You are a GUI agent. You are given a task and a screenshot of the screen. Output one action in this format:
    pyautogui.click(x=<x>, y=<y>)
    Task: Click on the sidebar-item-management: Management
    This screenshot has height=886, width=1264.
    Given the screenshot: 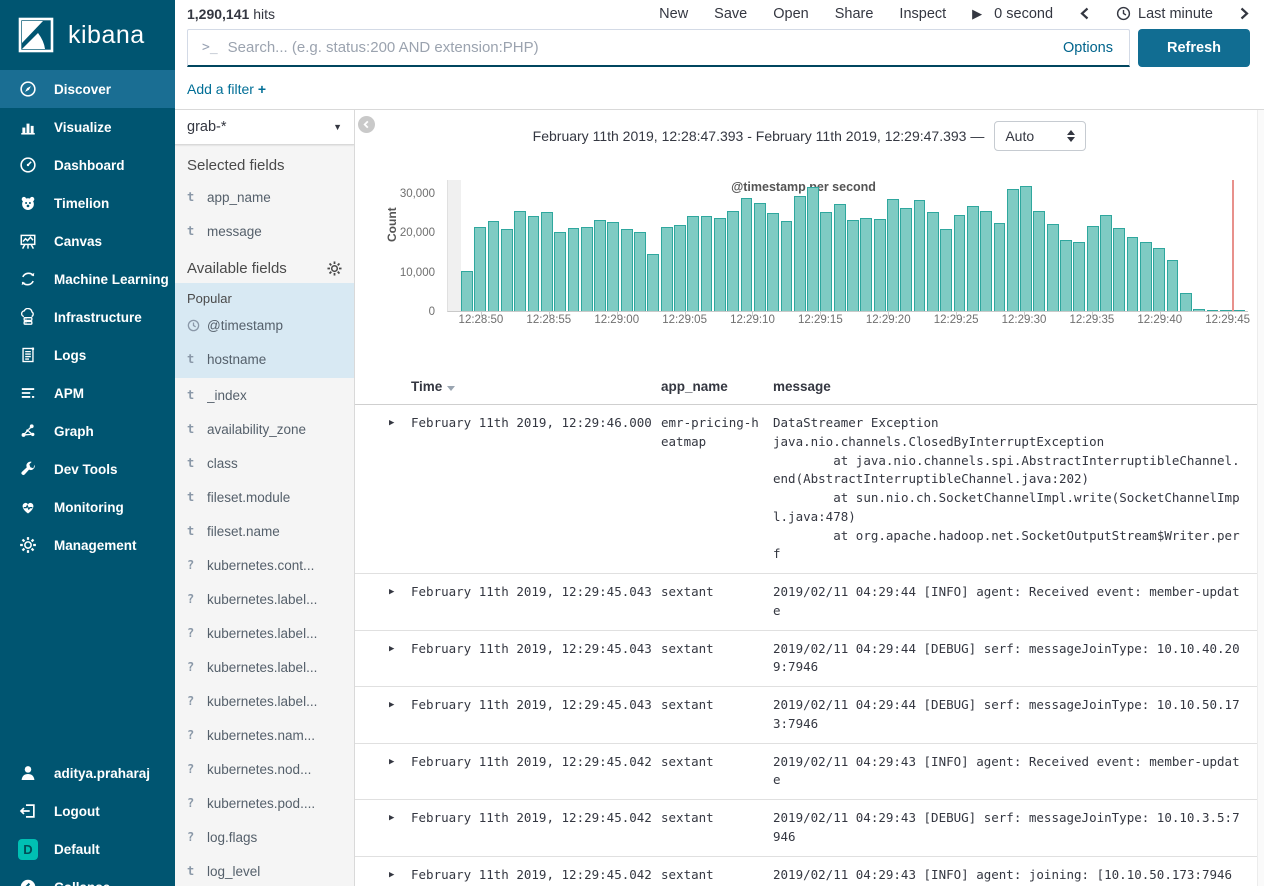 What is the action you would take?
    pyautogui.click(x=87, y=545)
    